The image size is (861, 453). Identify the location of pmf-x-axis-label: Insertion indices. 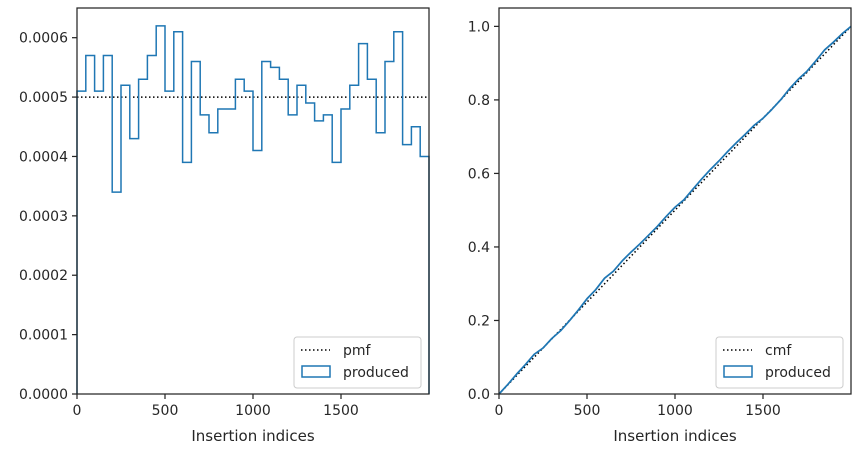
(252, 436).